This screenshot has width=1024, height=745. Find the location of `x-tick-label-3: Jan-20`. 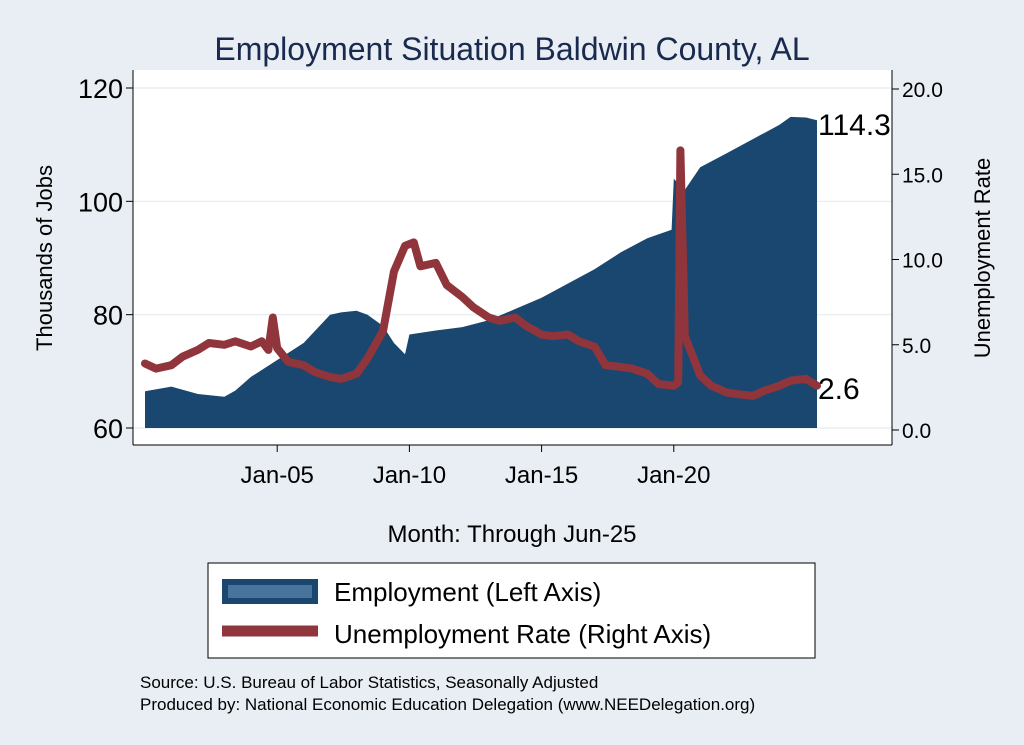

x-tick-label-3: Jan-20 is located at coordinates (673, 475).